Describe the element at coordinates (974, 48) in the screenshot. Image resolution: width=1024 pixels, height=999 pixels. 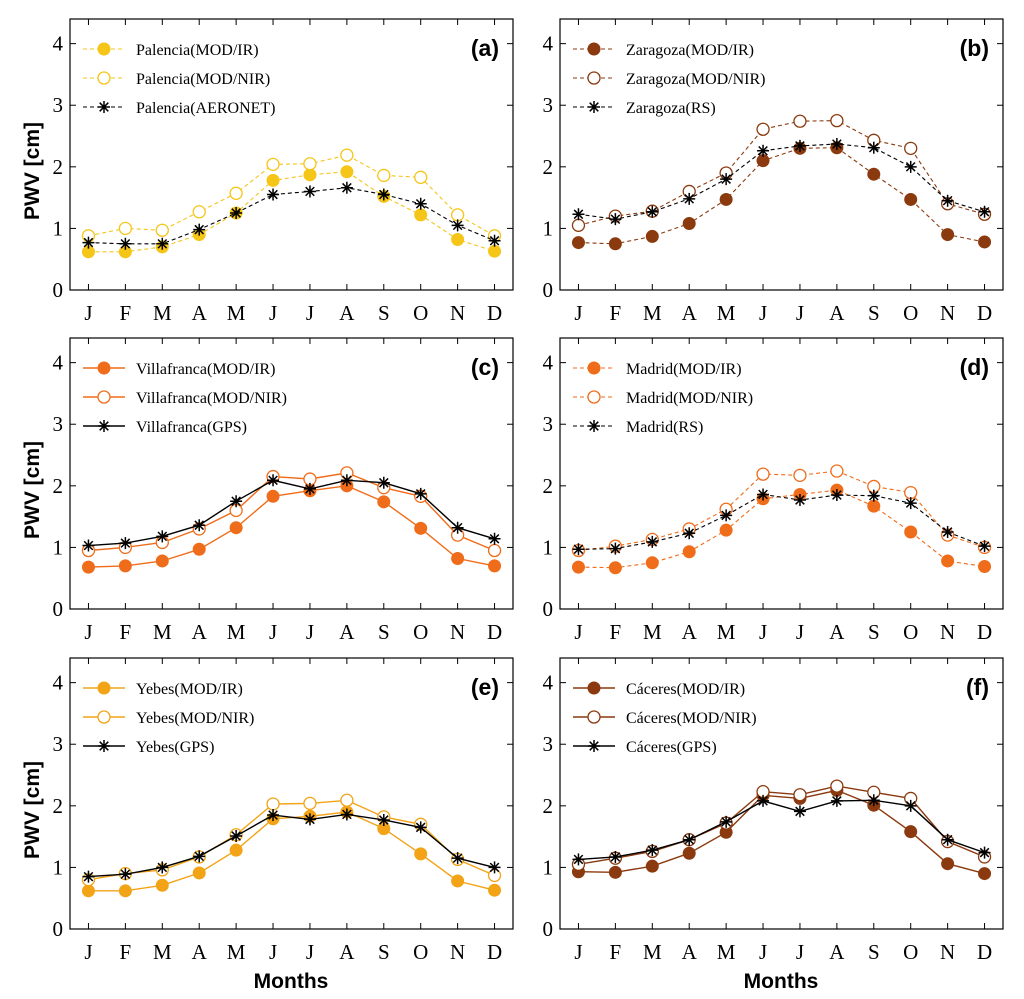
I see `panel-label: (b)` at that location.